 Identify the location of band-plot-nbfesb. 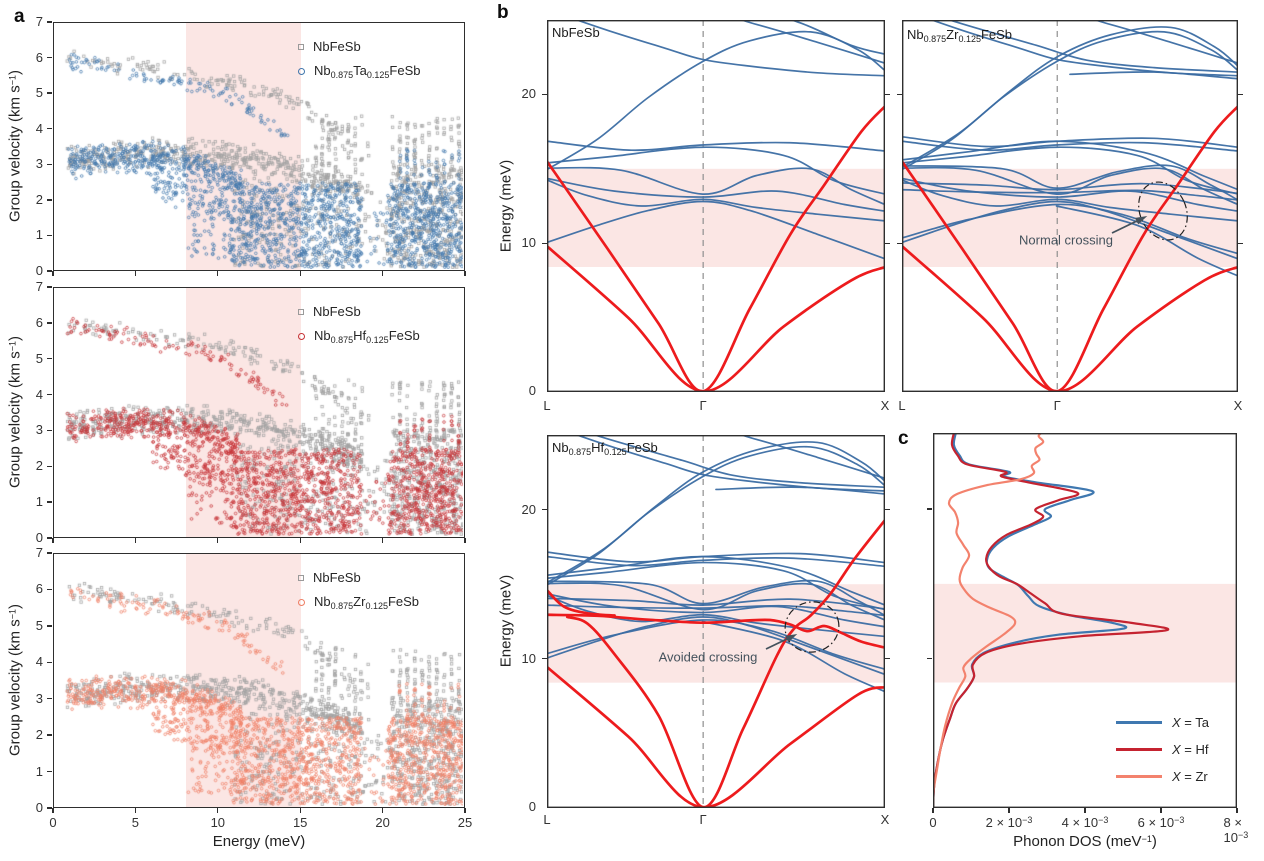
(716, 206).